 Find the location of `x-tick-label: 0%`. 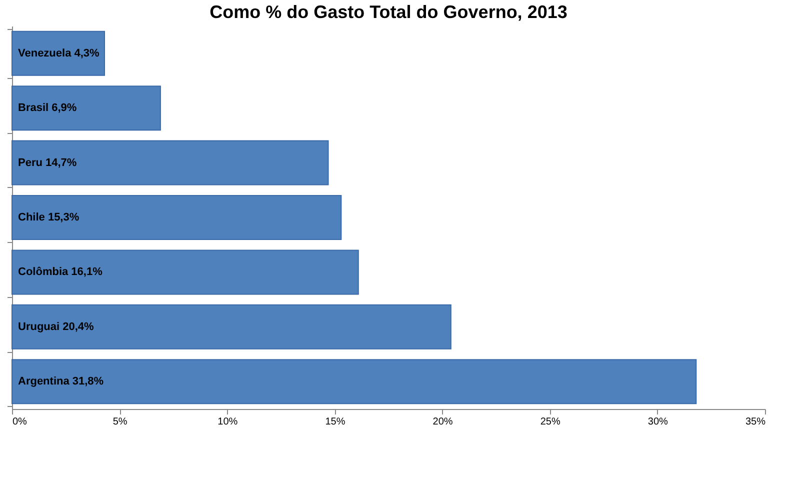

x-tick-label: 0% is located at coordinates (20, 422).